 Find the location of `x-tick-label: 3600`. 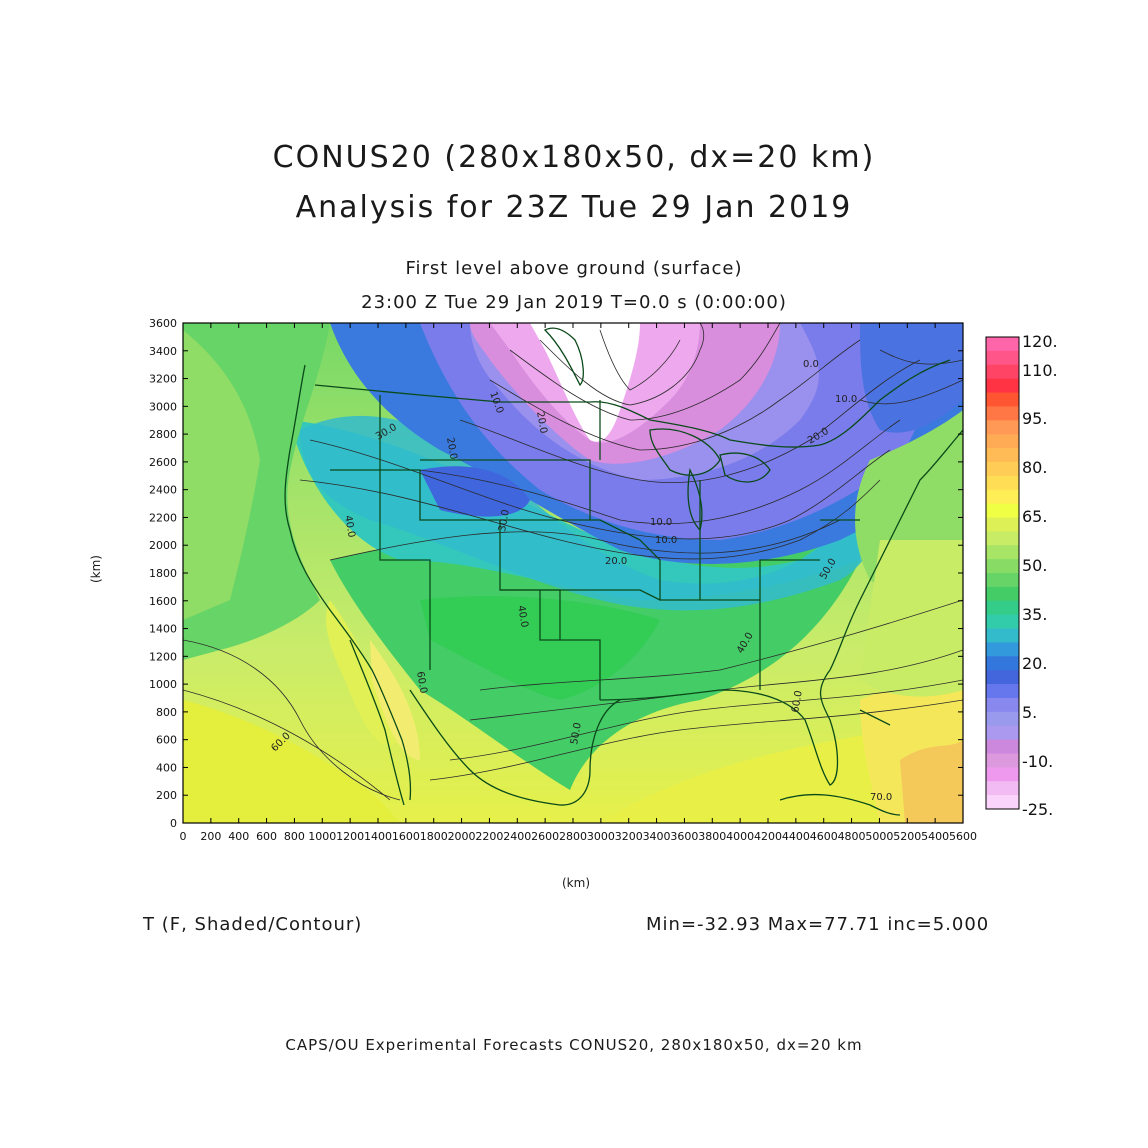

x-tick-label: 3600 is located at coordinates (684, 836).